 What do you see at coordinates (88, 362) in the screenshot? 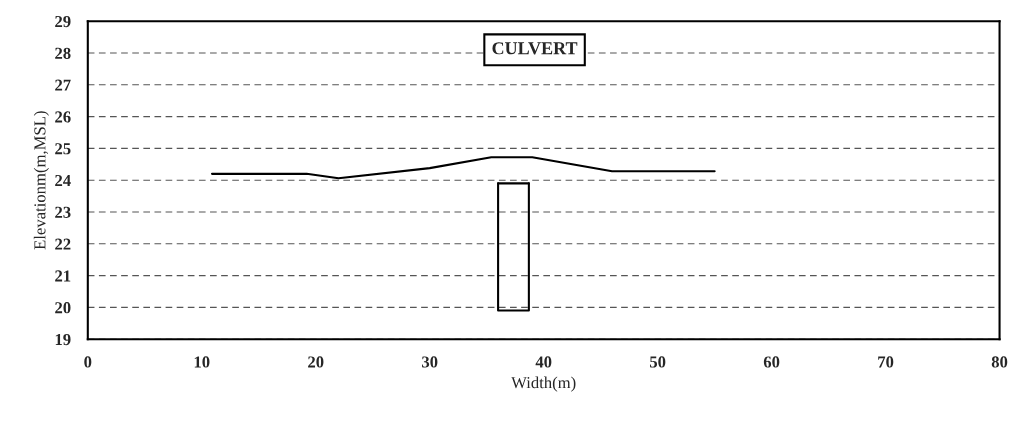
I see `x-tick-label: 0` at bounding box center [88, 362].